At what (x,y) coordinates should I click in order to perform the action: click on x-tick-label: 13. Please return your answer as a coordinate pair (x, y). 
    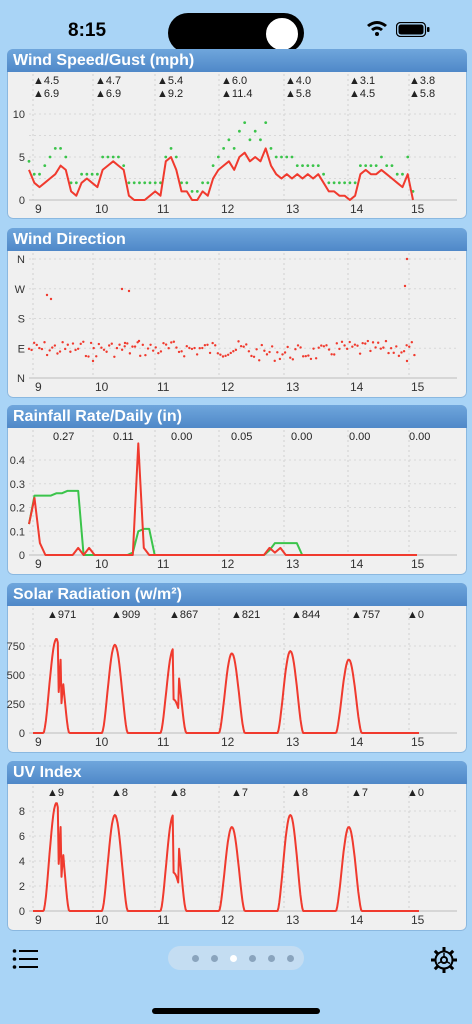
    Looking at the image, I should click on (293, 564).